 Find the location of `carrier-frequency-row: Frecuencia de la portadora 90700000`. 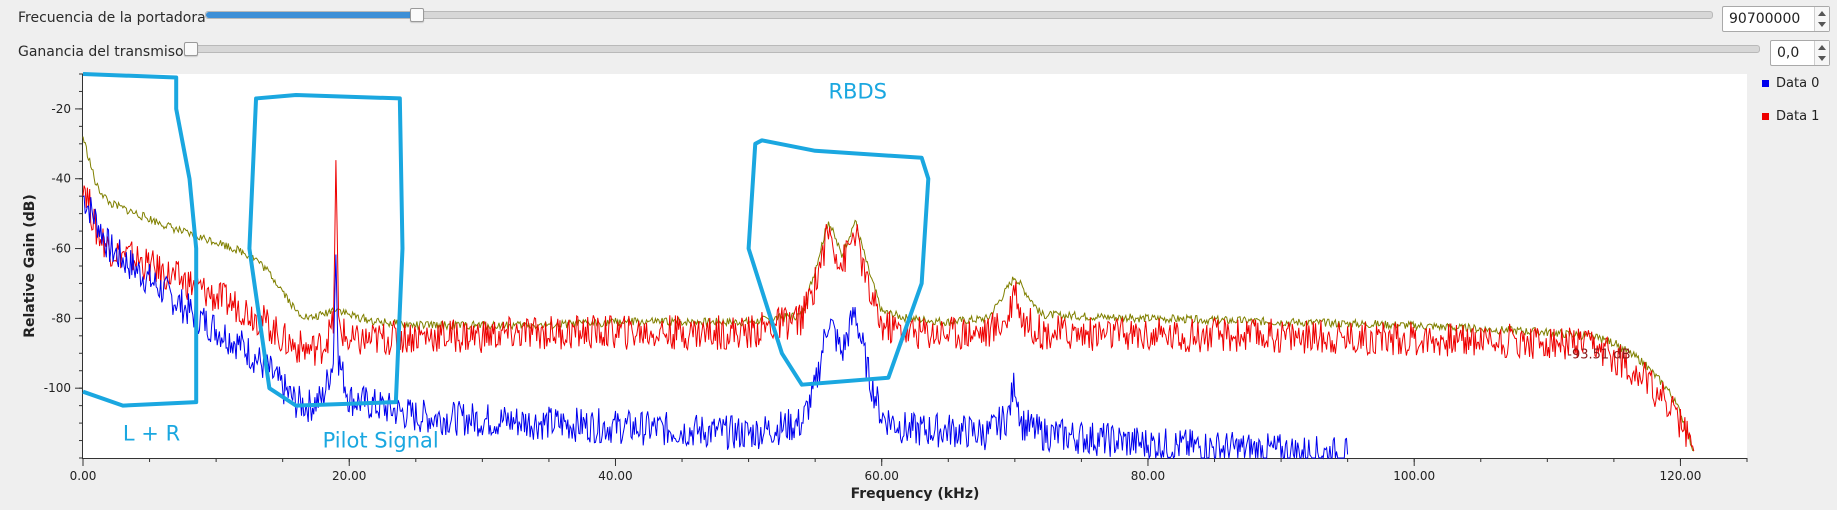

carrier-frequency-row: Frecuencia de la portadora 90700000 is located at coordinates (918, 19).